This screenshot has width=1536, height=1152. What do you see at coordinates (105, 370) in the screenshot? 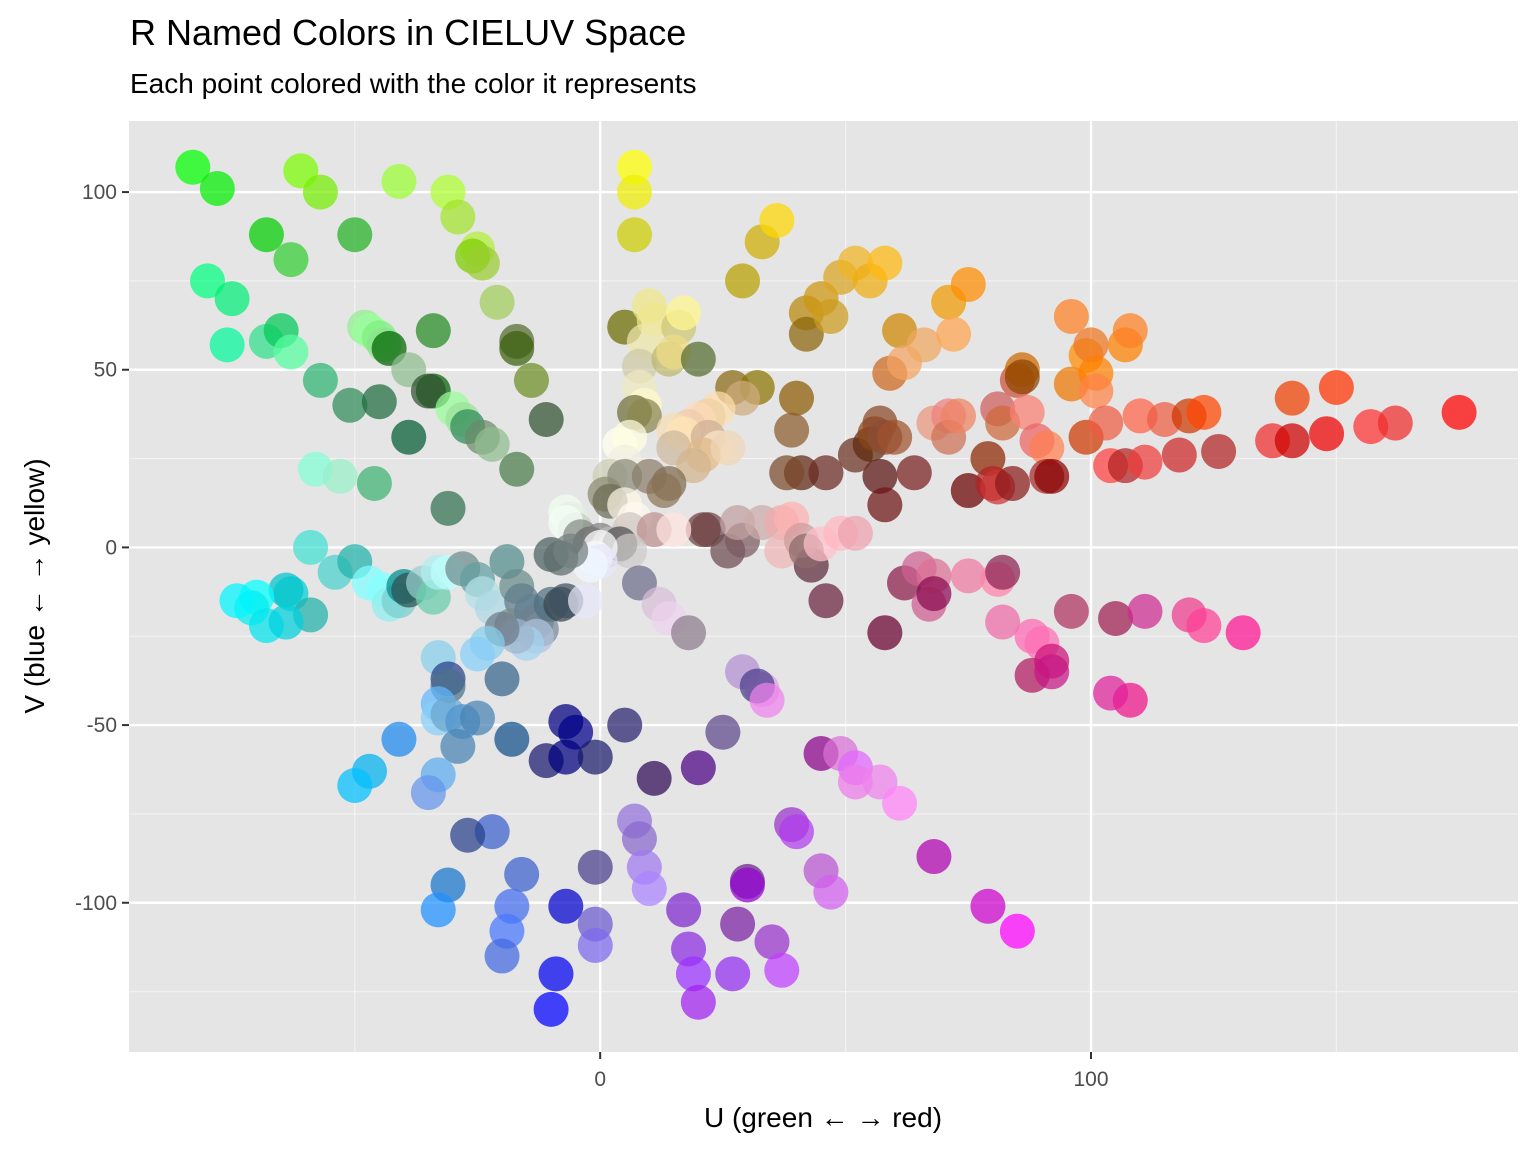
I see `y-tick-label: 50` at bounding box center [105, 370].